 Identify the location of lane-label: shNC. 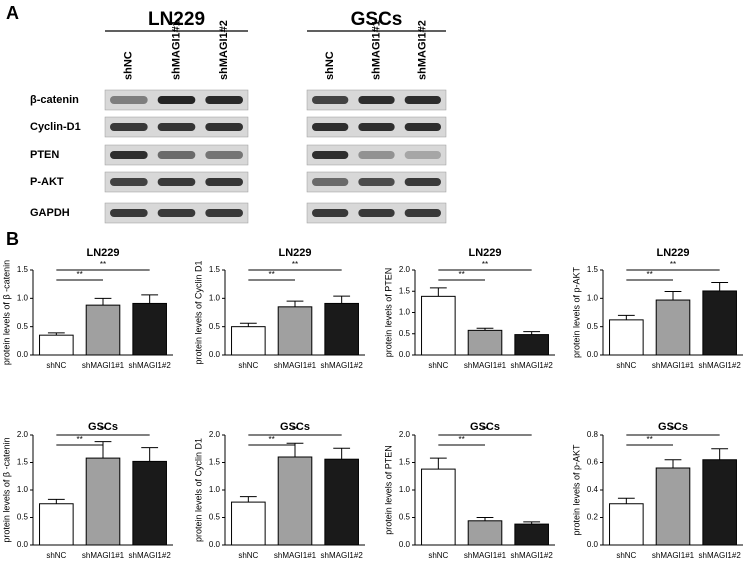
(129, 65).